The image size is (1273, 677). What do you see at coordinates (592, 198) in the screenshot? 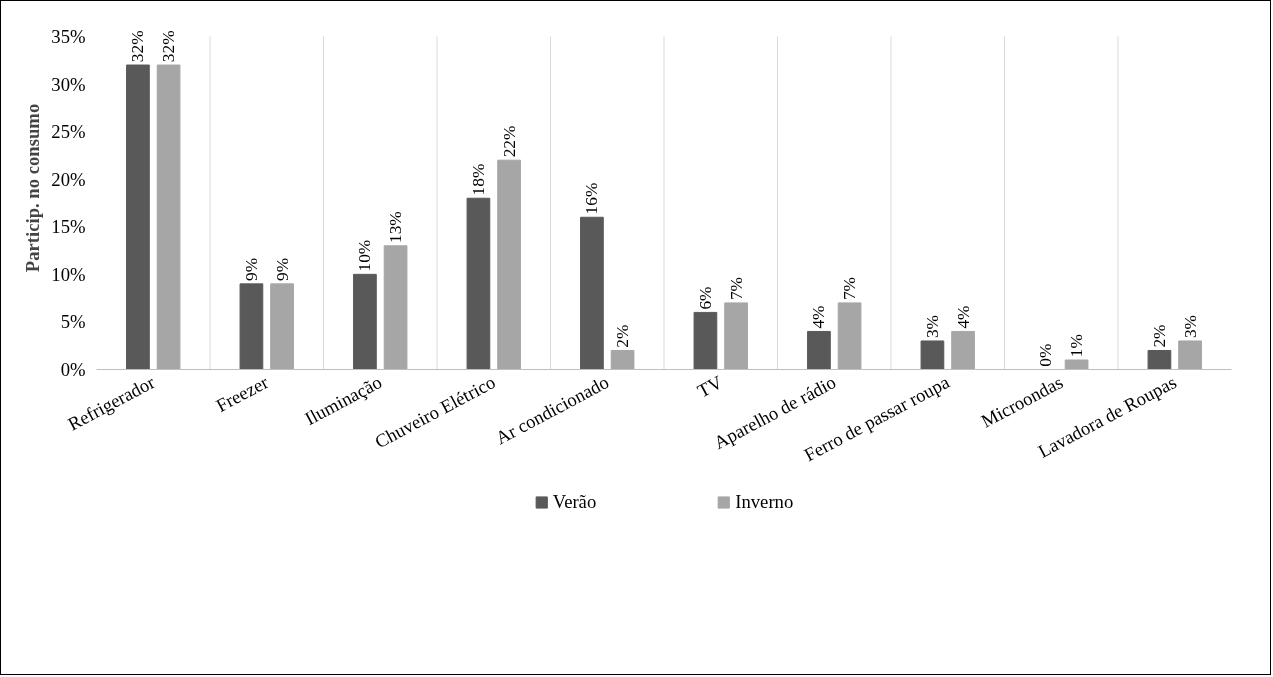
I see `data-label: 16%` at bounding box center [592, 198].